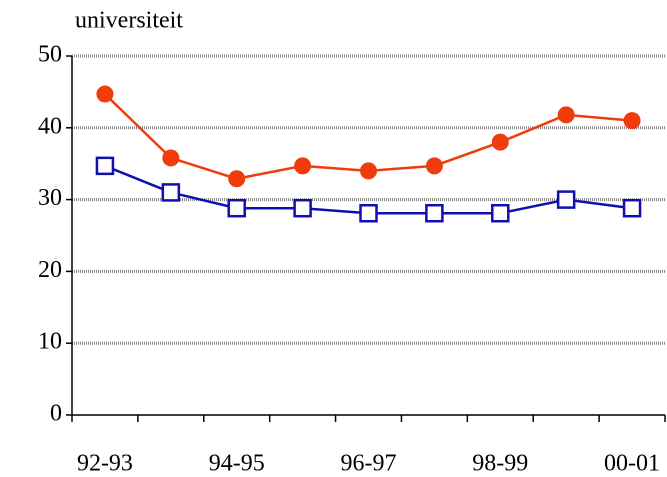 This screenshot has height=477, width=667. I want to click on y-tick-label: 40, so click(50, 126).